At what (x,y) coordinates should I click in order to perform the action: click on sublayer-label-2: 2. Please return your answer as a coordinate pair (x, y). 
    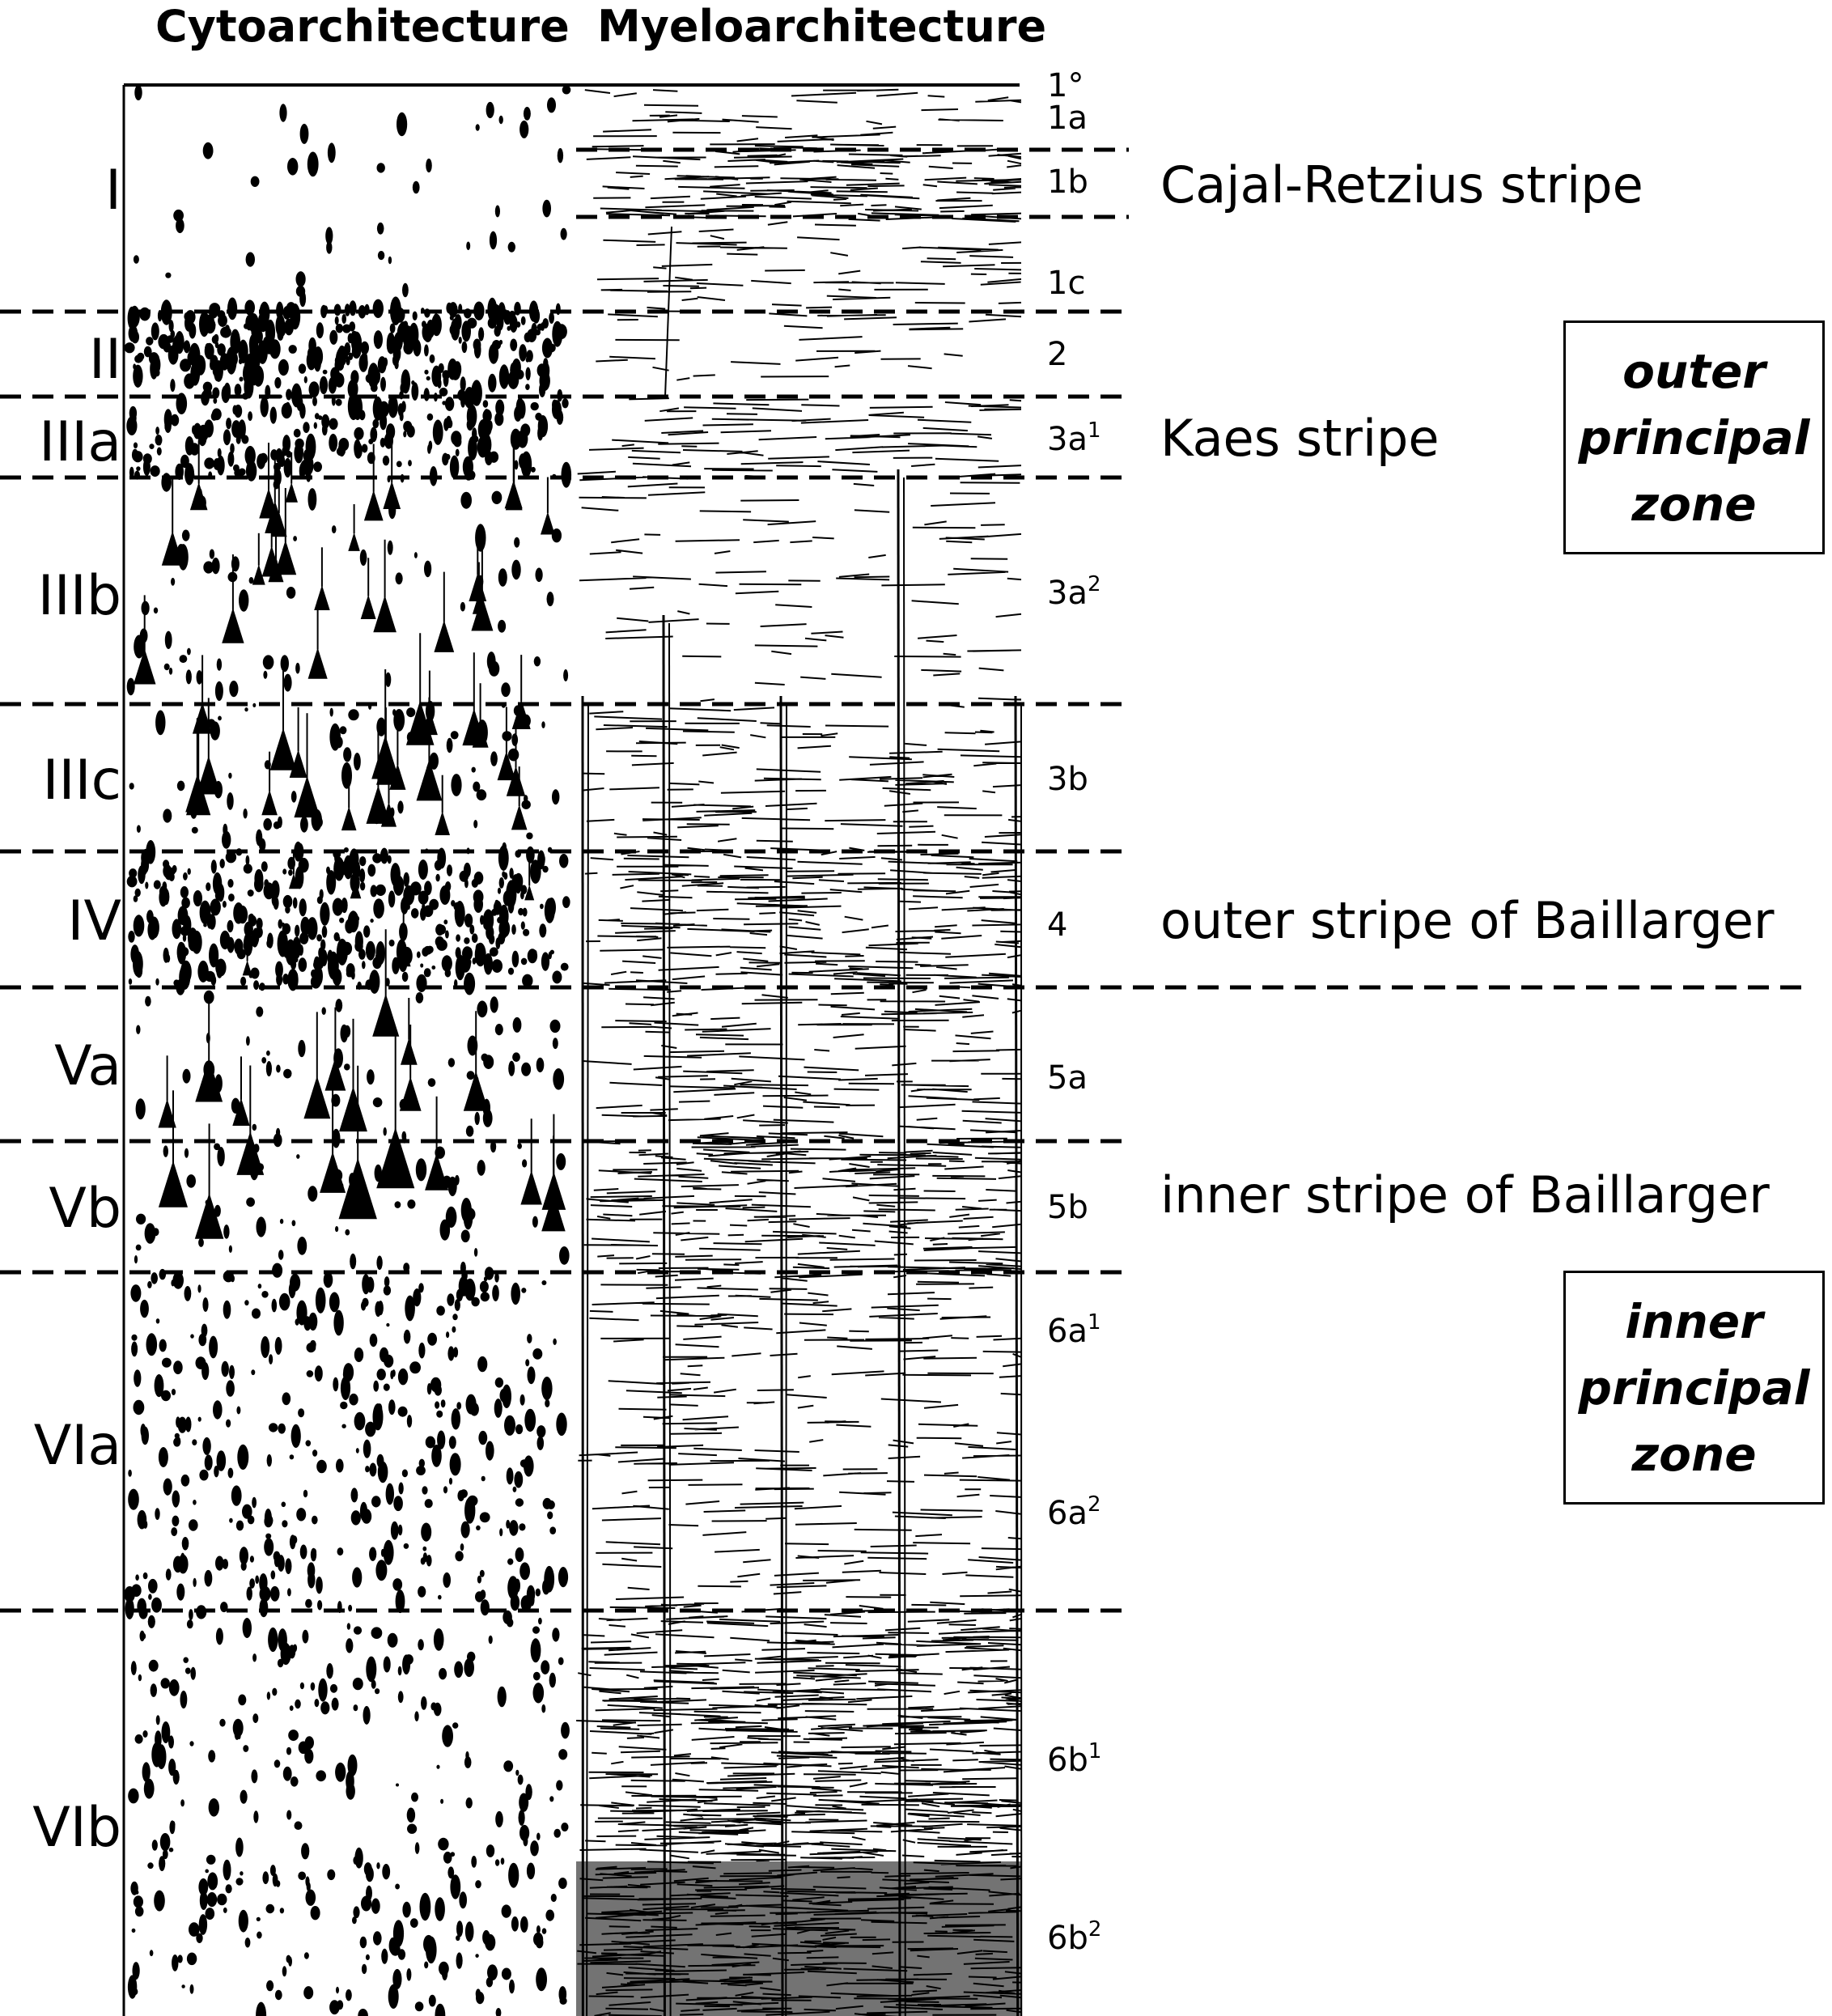
    Looking at the image, I should click on (1058, 354).